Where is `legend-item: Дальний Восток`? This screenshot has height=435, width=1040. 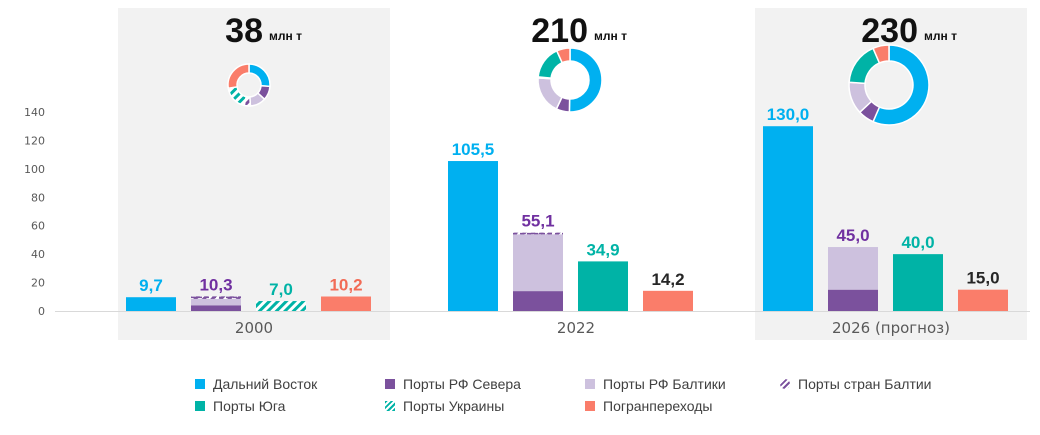
legend-item: Дальний Восток is located at coordinates (256, 384).